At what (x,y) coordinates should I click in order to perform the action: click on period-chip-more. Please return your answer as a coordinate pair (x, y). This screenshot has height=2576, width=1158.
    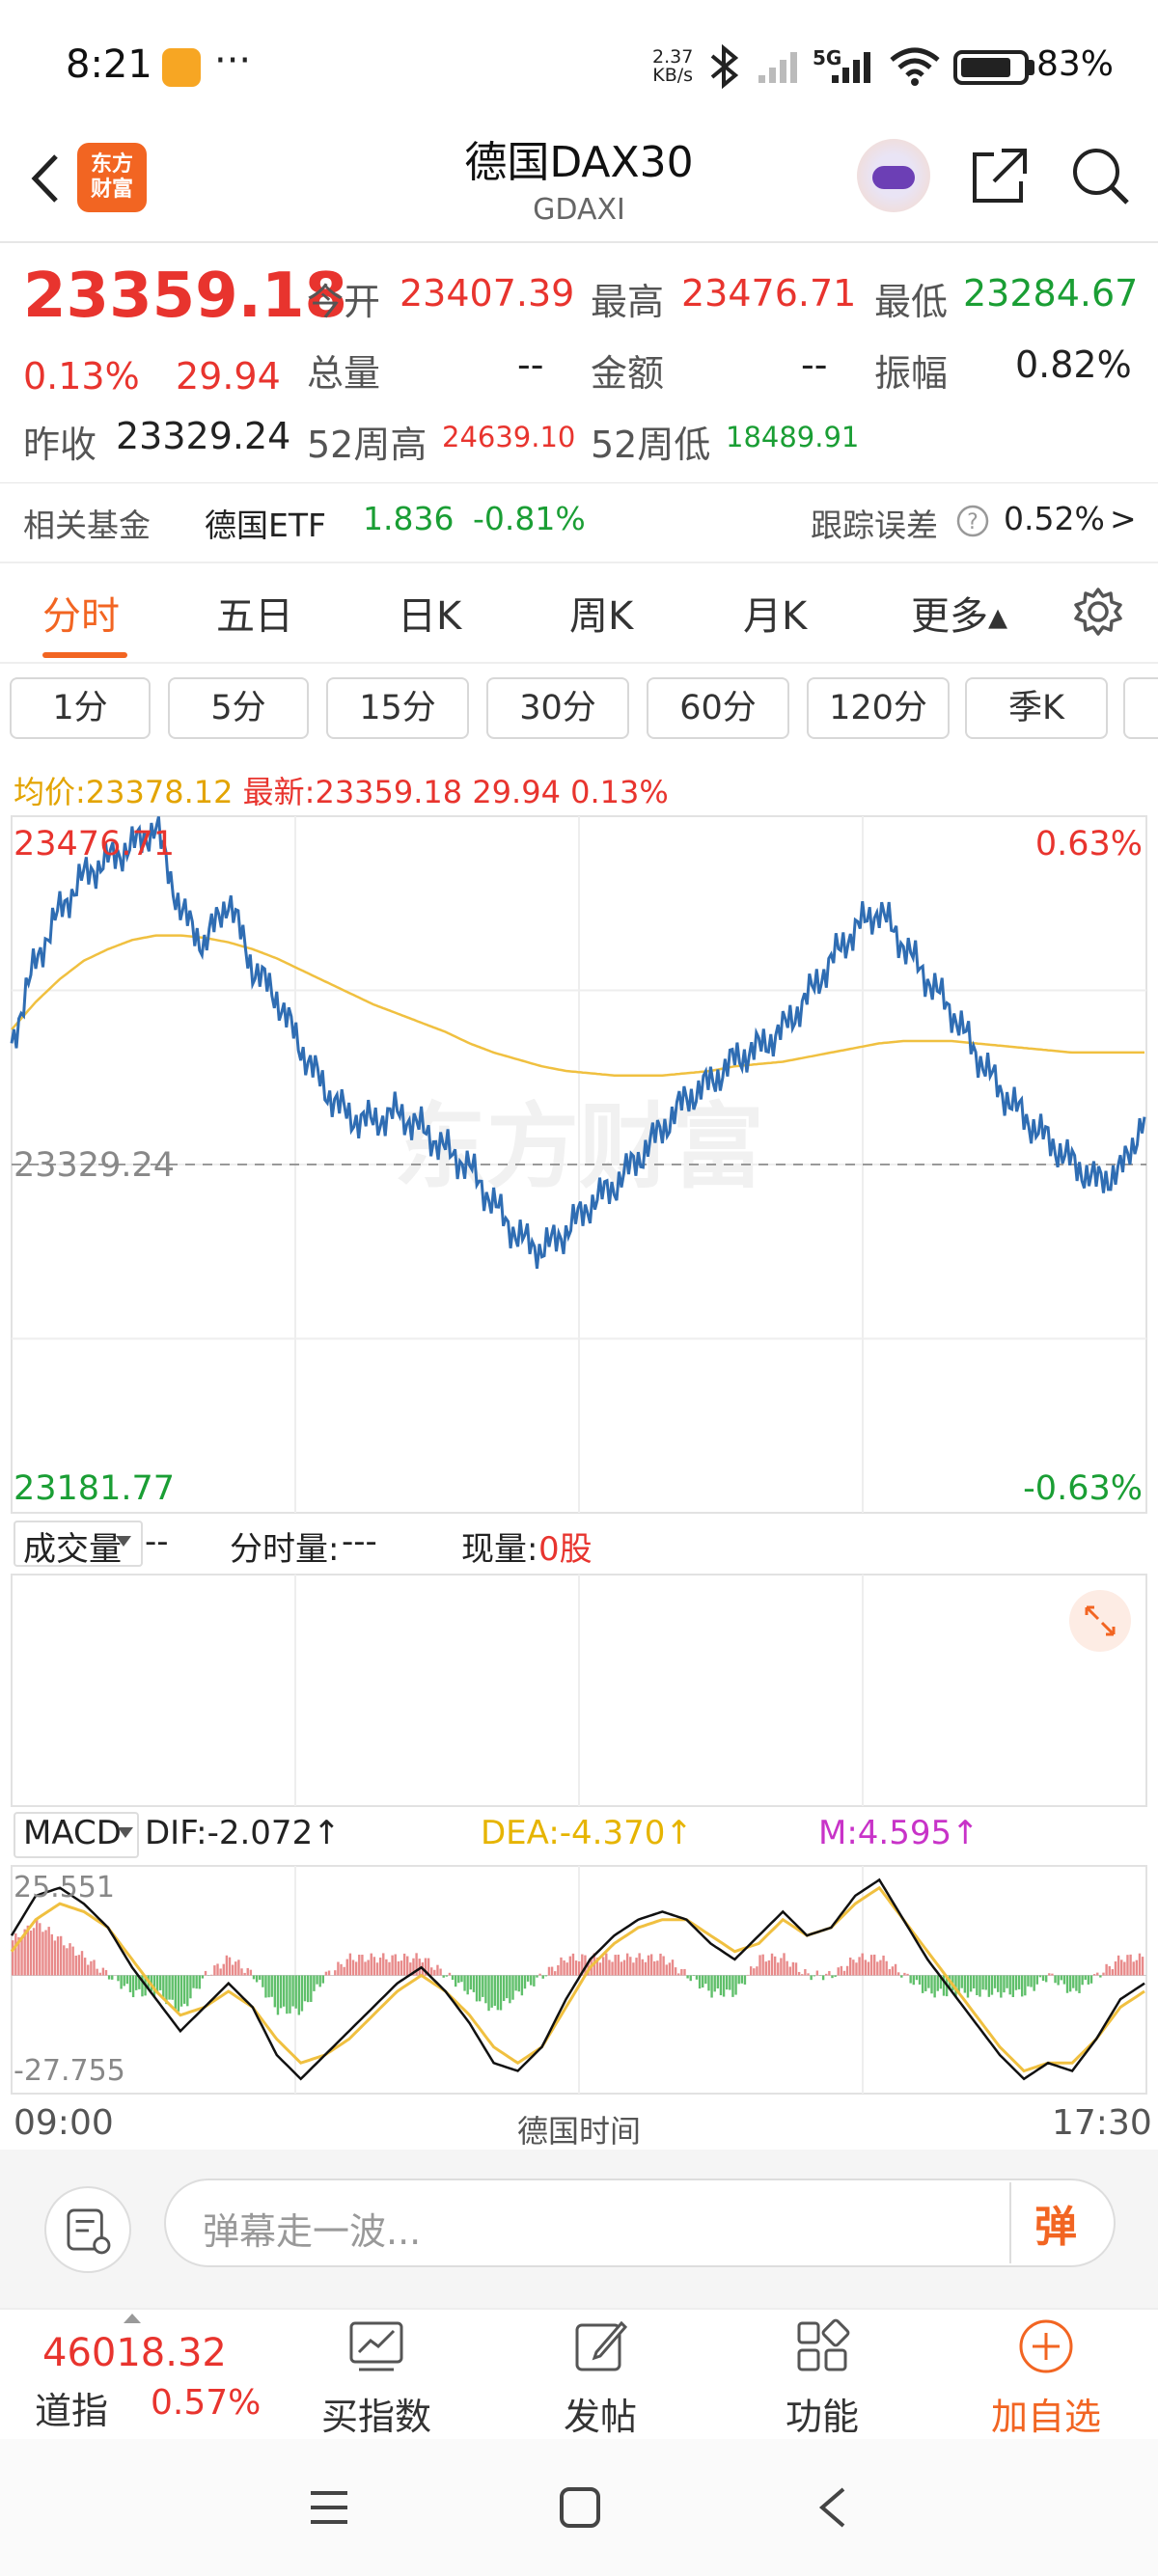
    Looking at the image, I should click on (1140, 708).